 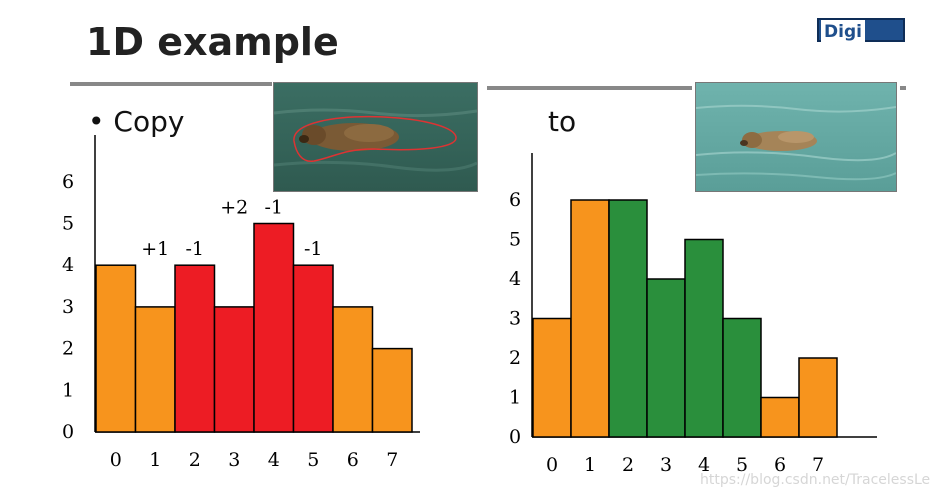 I want to click on bar-annotation: +1, so click(x=155, y=249).